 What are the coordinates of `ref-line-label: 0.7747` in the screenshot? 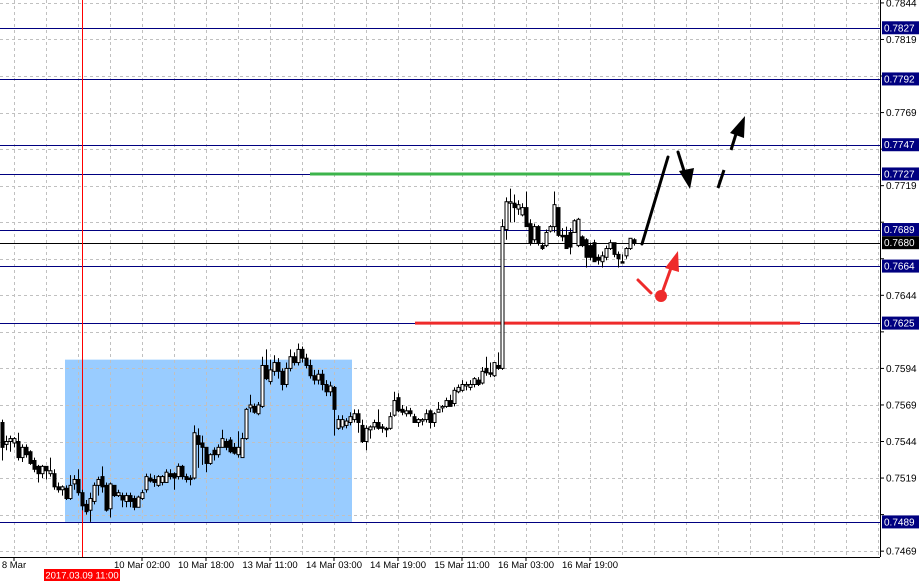 It's located at (900, 146).